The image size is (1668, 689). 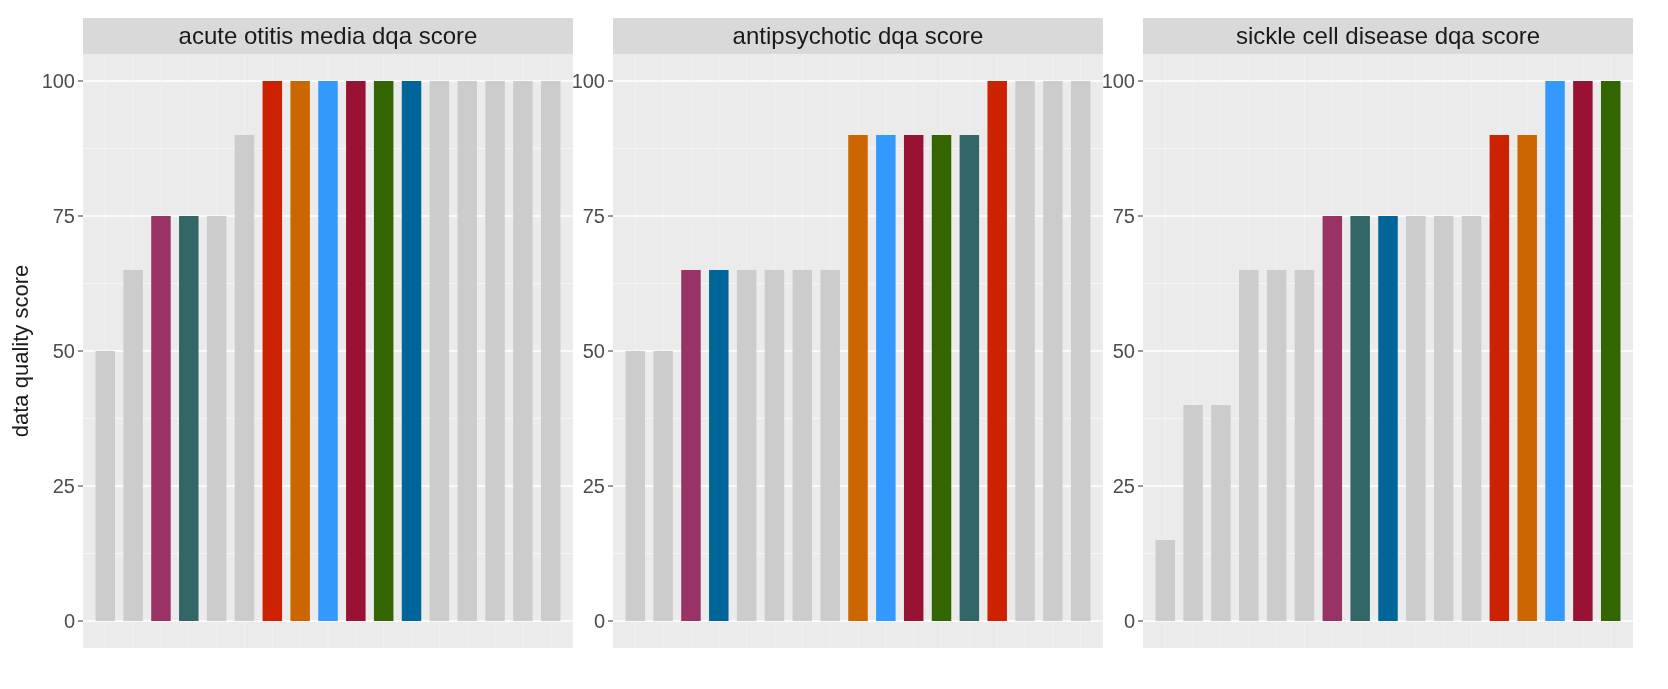 I want to click on chart-title: acute otitis media dqa score, so click(x=328, y=35).